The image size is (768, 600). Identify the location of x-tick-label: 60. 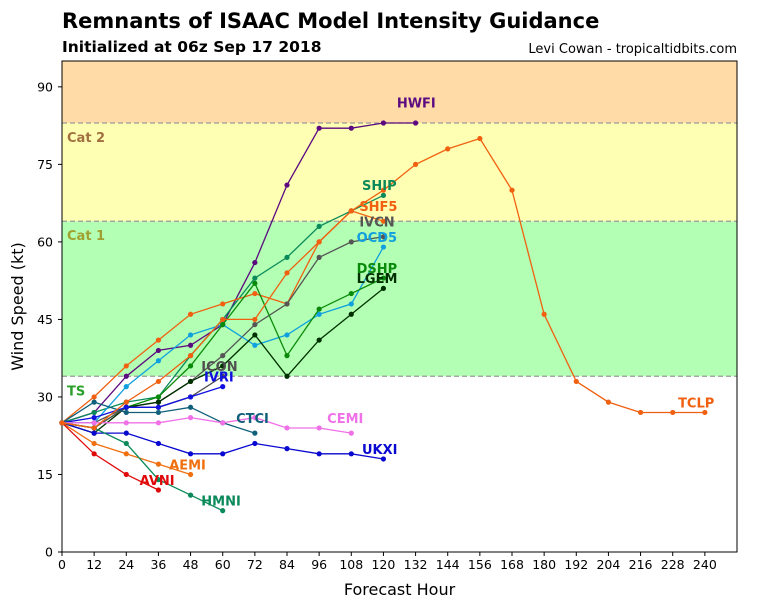
(223, 564).